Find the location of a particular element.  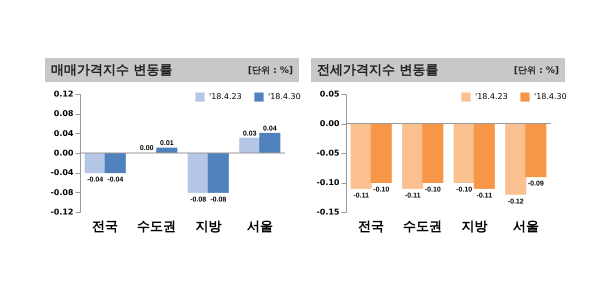

chart-title: 매매가격지수 변동률 is located at coordinates (112, 70).